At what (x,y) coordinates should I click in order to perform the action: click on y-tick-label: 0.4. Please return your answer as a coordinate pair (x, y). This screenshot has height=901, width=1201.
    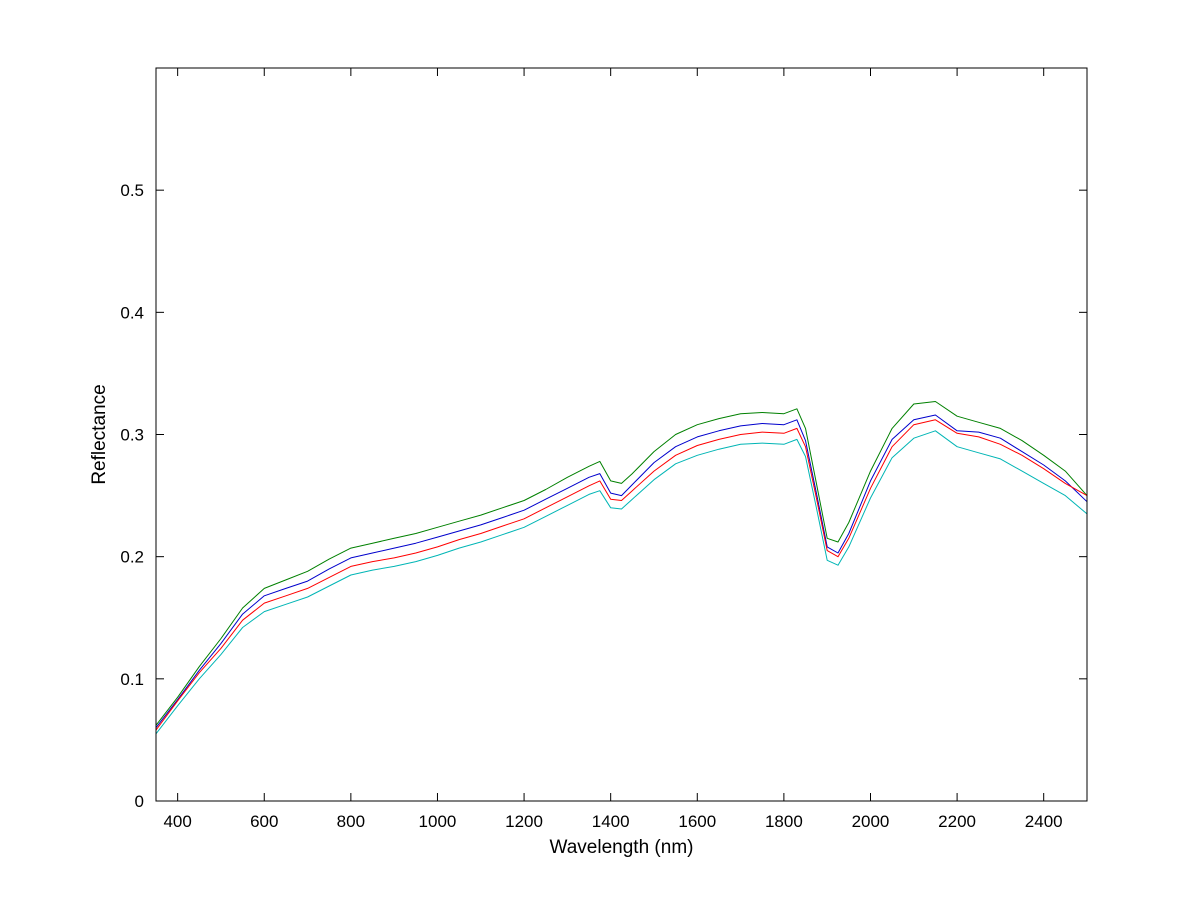
    Looking at the image, I should click on (132, 312).